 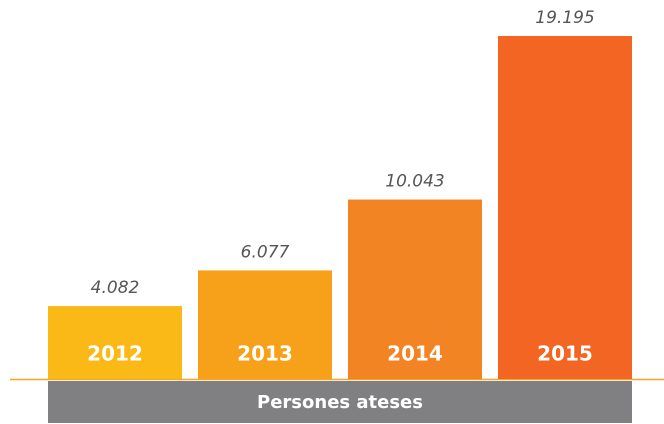 I want to click on category-label: 2014, so click(x=415, y=354).